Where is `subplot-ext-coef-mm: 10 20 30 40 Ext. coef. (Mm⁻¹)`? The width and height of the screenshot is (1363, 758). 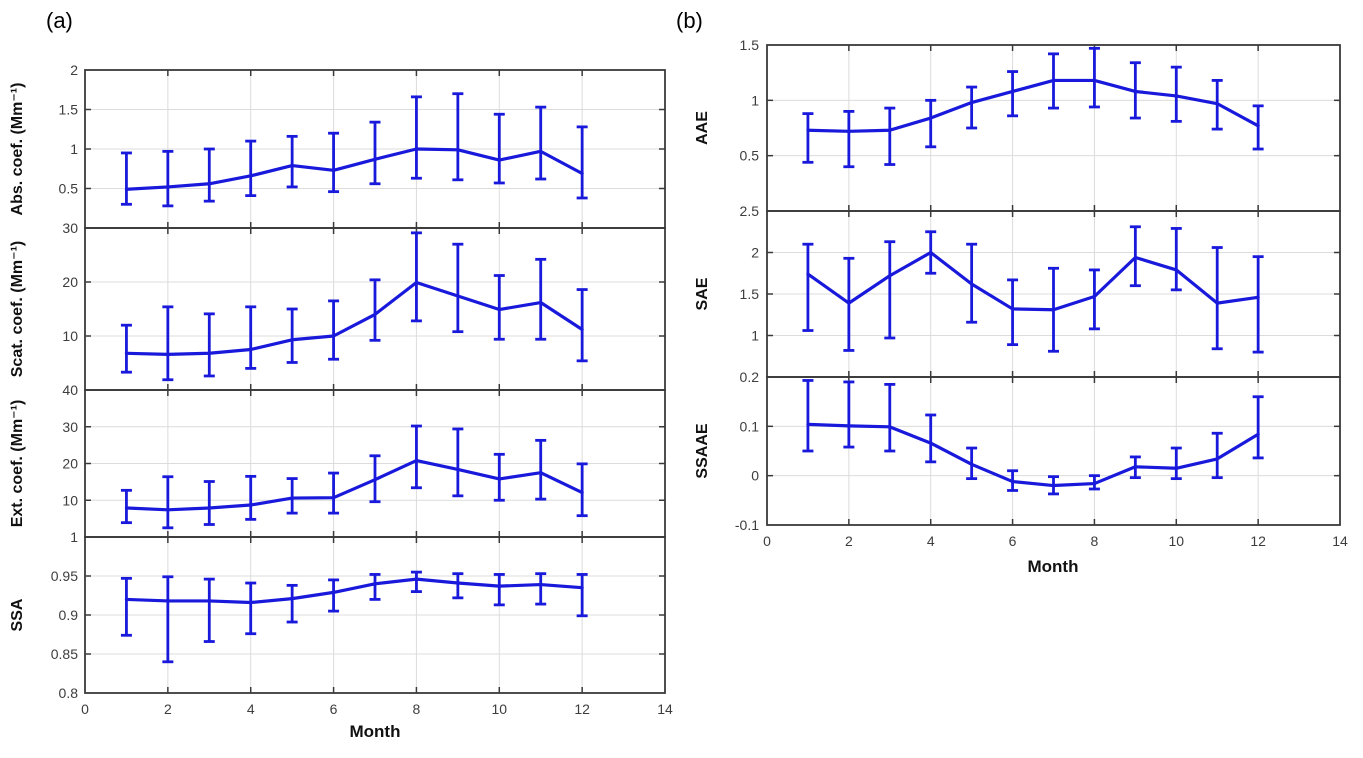
subplot-ext-coef-mm: 10 20 30 40 Ext. coef. (Mm⁻¹) is located at coordinates (337, 460).